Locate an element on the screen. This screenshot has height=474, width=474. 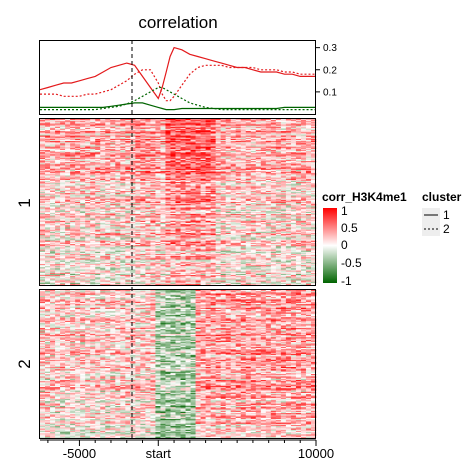
colorbar-title: corr_H3K4me1 is located at coordinates (364, 197).